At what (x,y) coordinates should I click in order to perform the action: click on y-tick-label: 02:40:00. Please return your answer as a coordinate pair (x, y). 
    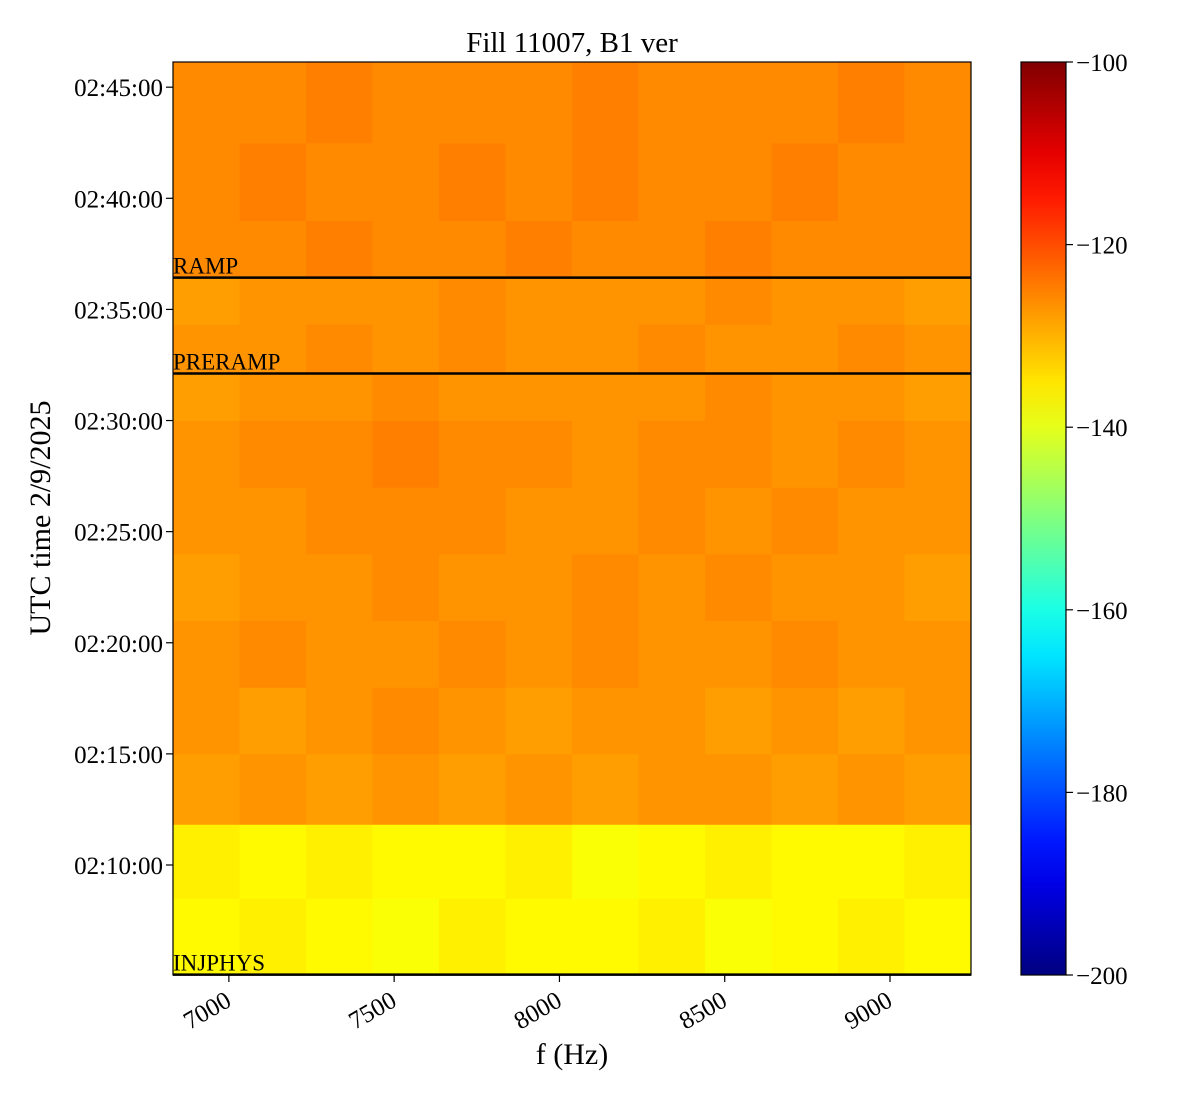
    Looking at the image, I should click on (118, 199).